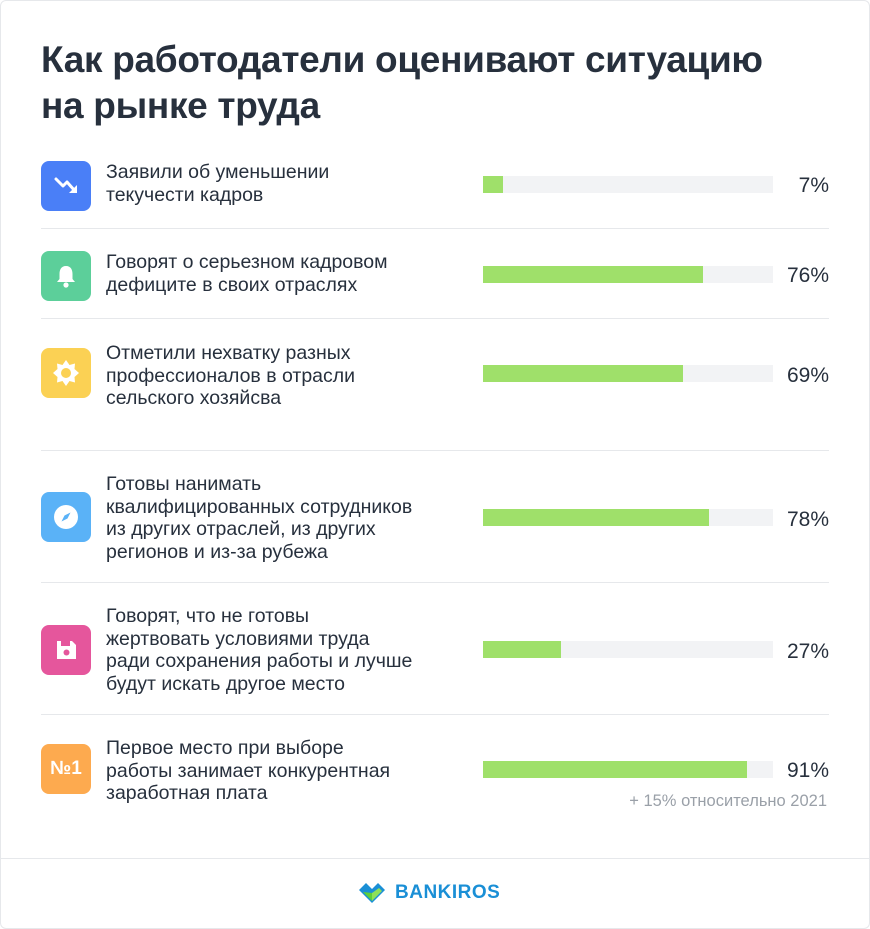  Describe the element at coordinates (435, 858) in the screenshot. I see `footer-divider` at that location.